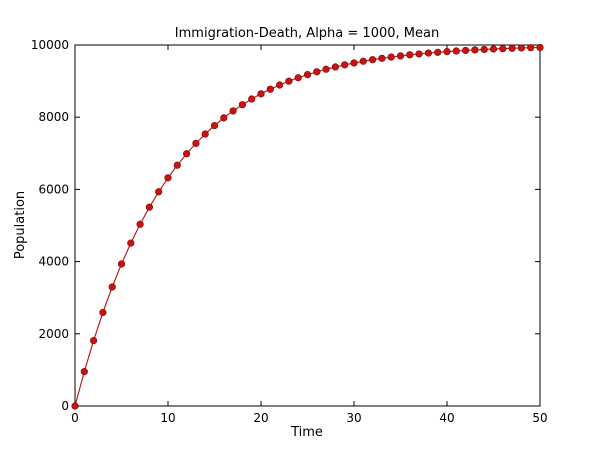 The image size is (600, 451). What do you see at coordinates (53, 189) in the screenshot?
I see `y-tick-label: 6000` at bounding box center [53, 189].